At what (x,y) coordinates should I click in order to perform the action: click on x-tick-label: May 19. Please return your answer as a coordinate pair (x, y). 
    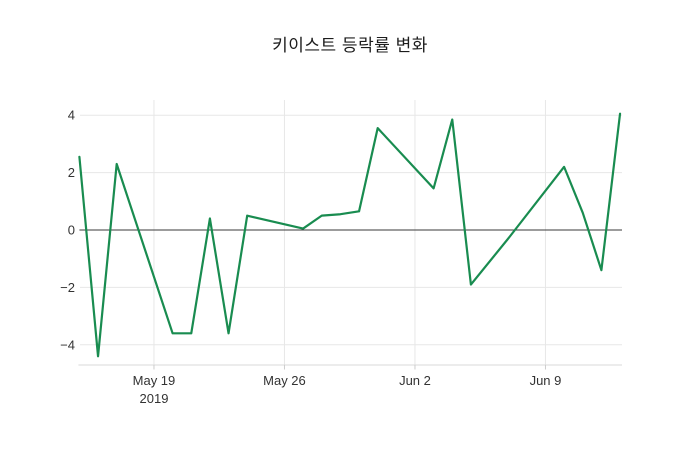
    Looking at the image, I should click on (154, 380).